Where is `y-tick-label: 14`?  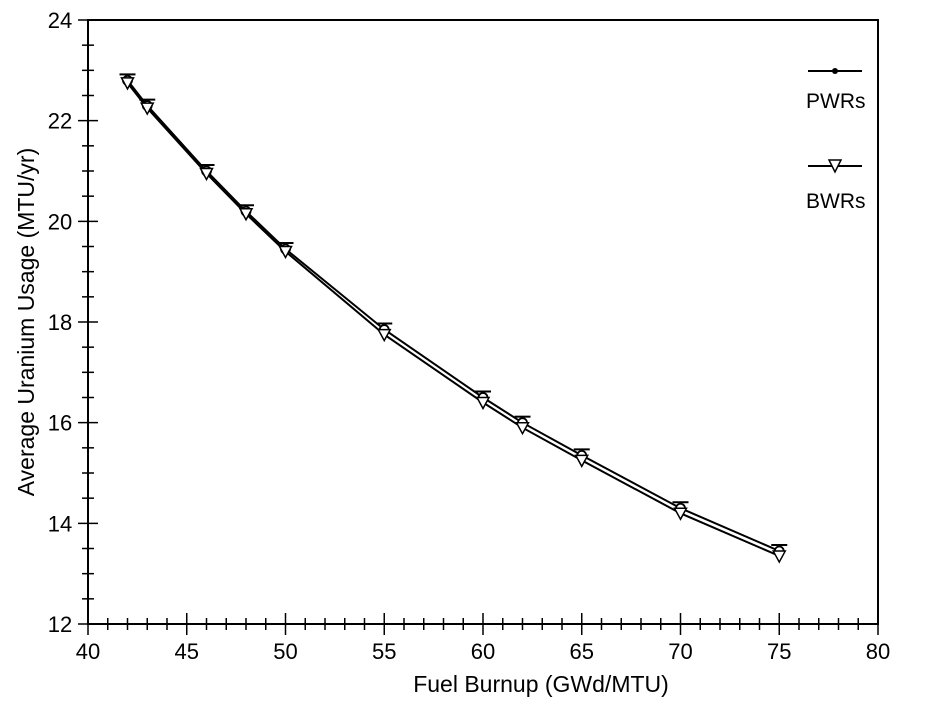 y-tick-label: 14 is located at coordinates (60, 523).